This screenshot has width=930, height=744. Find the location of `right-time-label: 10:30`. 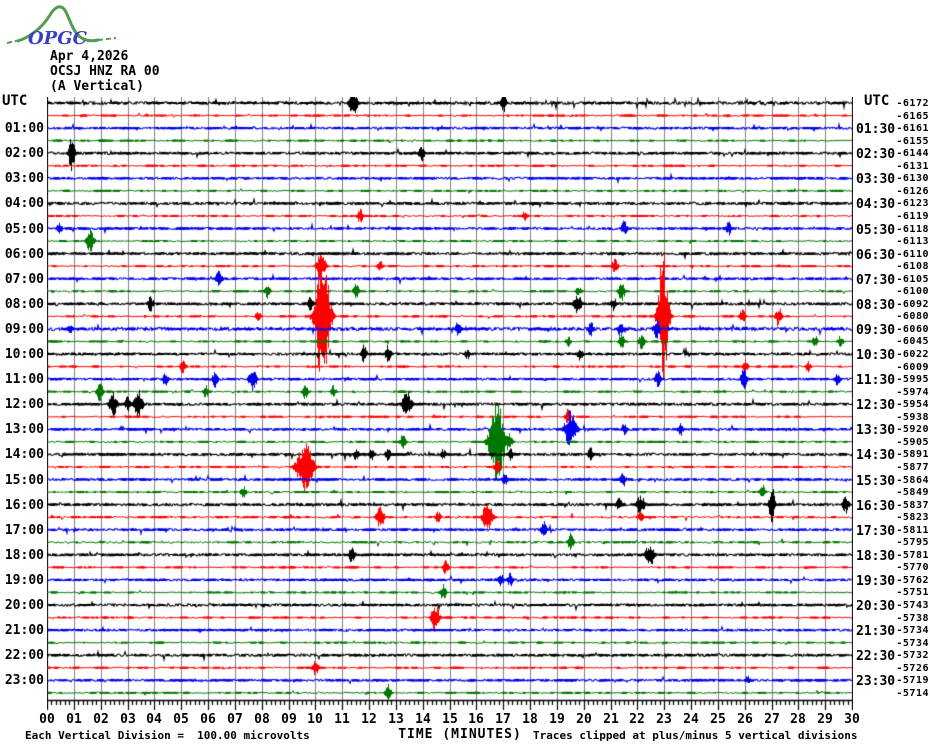

right-time-label: 10:30 is located at coordinates (876, 355).